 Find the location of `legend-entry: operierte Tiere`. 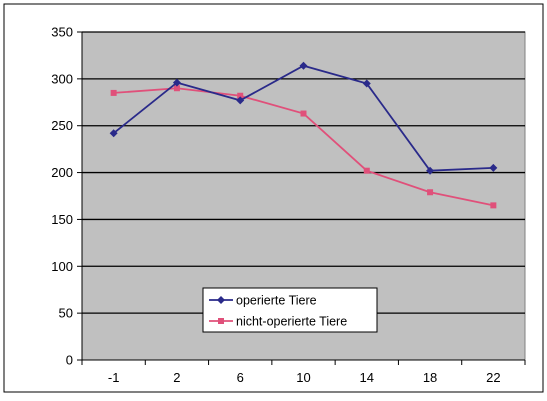

legend-entry: operierte Tiere is located at coordinates (263, 301).